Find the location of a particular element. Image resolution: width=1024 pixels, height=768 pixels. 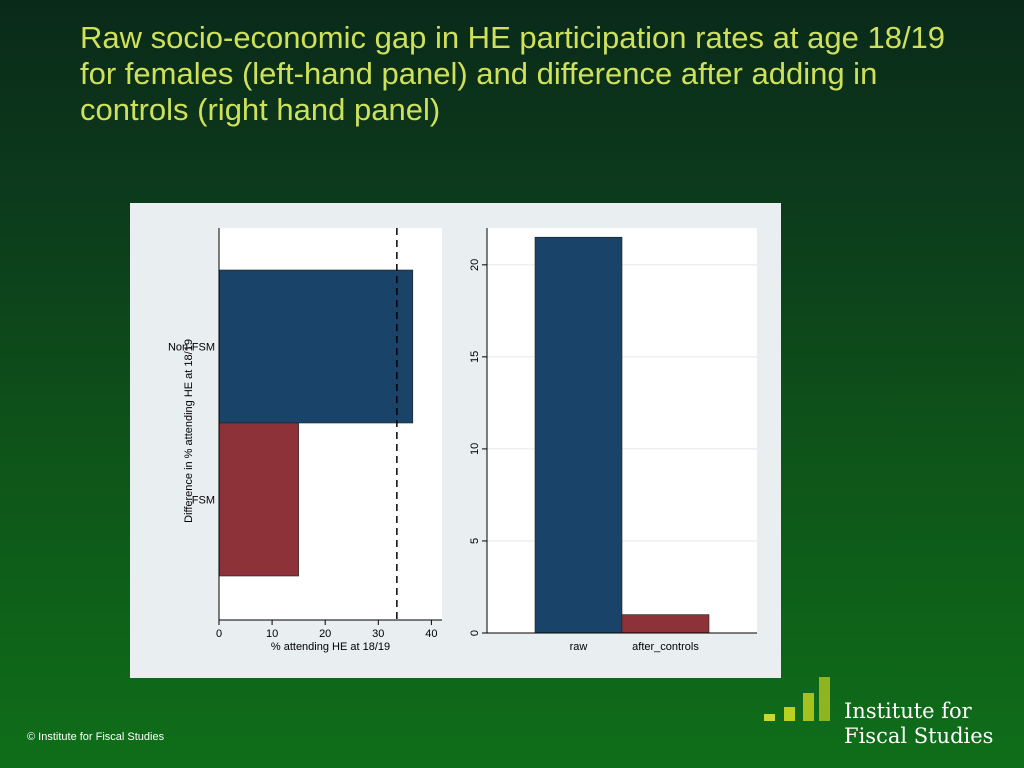

right-y-tick-label-0: 0 is located at coordinates (475, 633).